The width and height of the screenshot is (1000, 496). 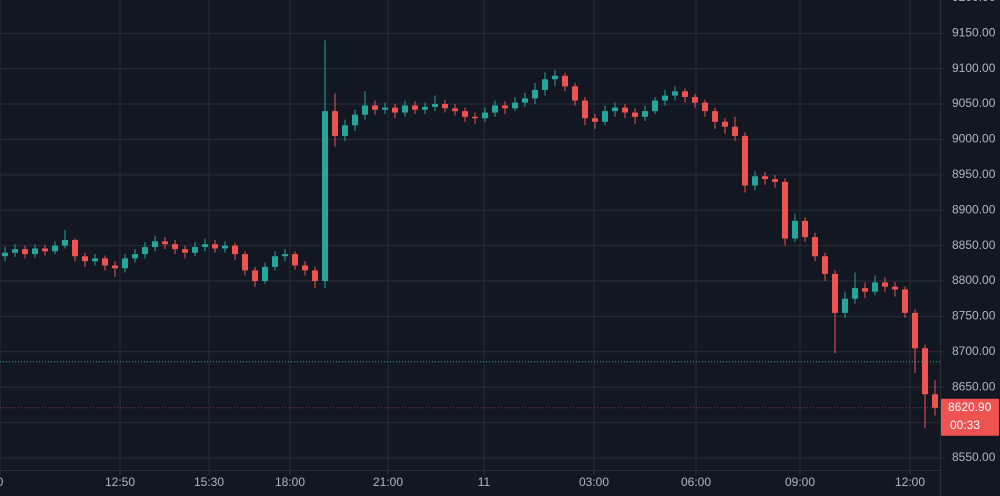 I want to click on x-tick-label: 0, so click(x=2, y=482).